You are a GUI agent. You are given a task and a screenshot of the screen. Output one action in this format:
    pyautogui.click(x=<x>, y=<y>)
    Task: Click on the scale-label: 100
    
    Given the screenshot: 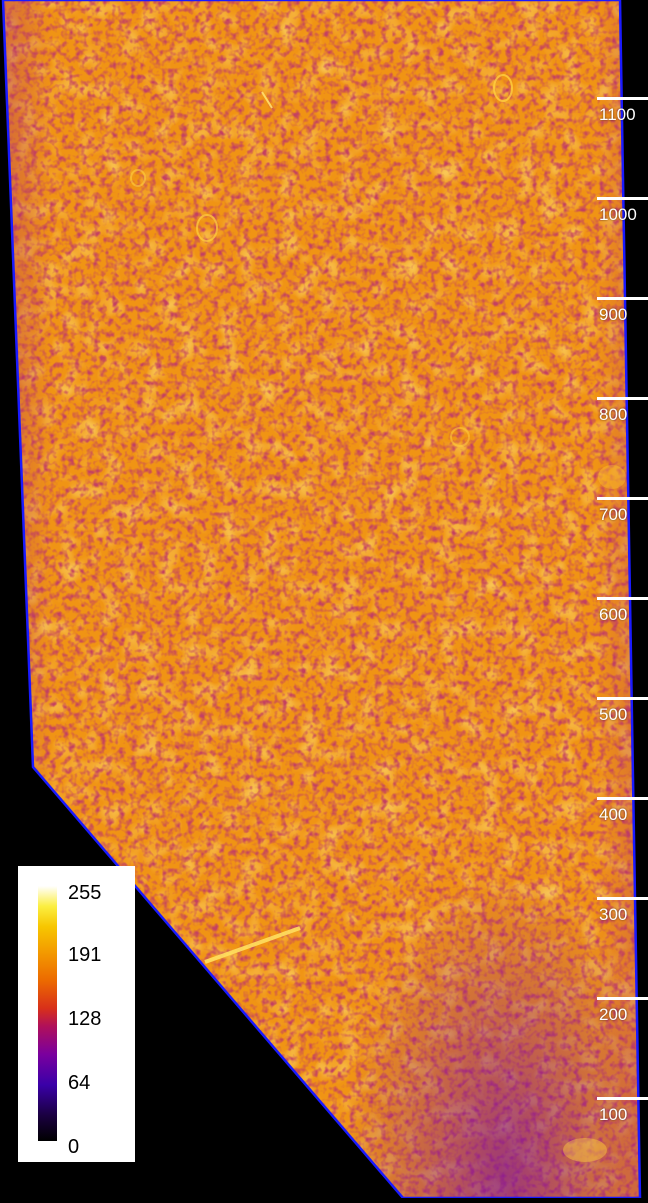 What is the action you would take?
    pyautogui.click(x=613, y=1114)
    